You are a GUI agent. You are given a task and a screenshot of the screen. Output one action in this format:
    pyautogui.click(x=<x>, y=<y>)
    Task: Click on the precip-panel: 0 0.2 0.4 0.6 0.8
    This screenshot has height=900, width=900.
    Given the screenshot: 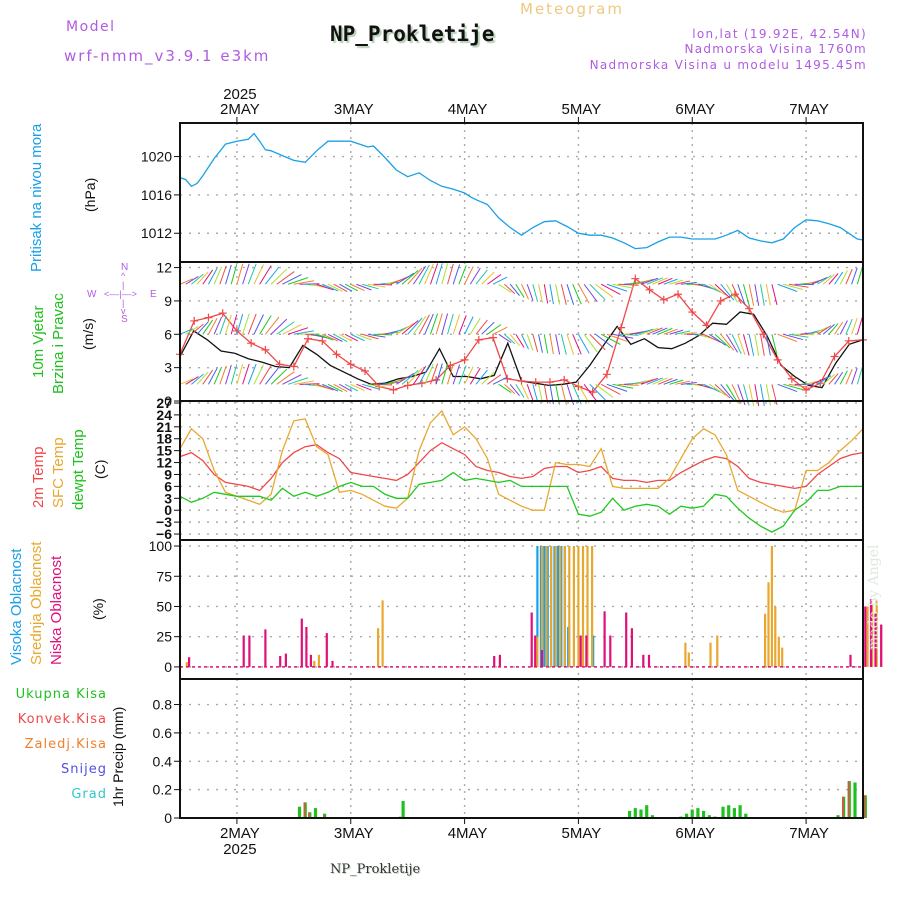 What is the action you would take?
    pyautogui.click(x=510, y=752)
    